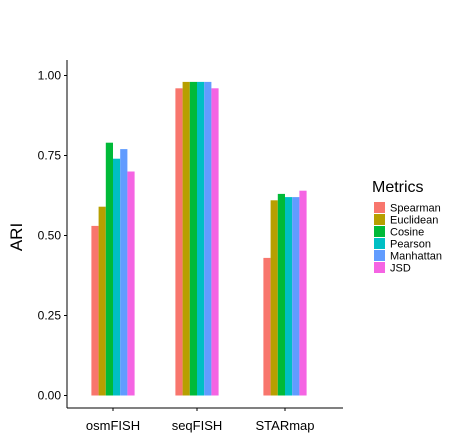 Image resolution: width=471 pixels, height=446 pixels. Describe the element at coordinates (281, 294) in the screenshot. I see `bar-cosine-starmap` at that location.